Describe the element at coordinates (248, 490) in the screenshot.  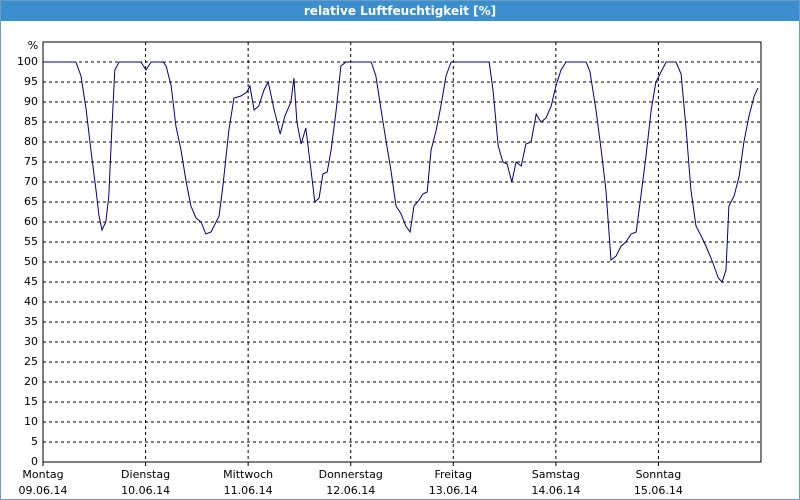
I see `x-tick-date: 11.06.14` at that location.